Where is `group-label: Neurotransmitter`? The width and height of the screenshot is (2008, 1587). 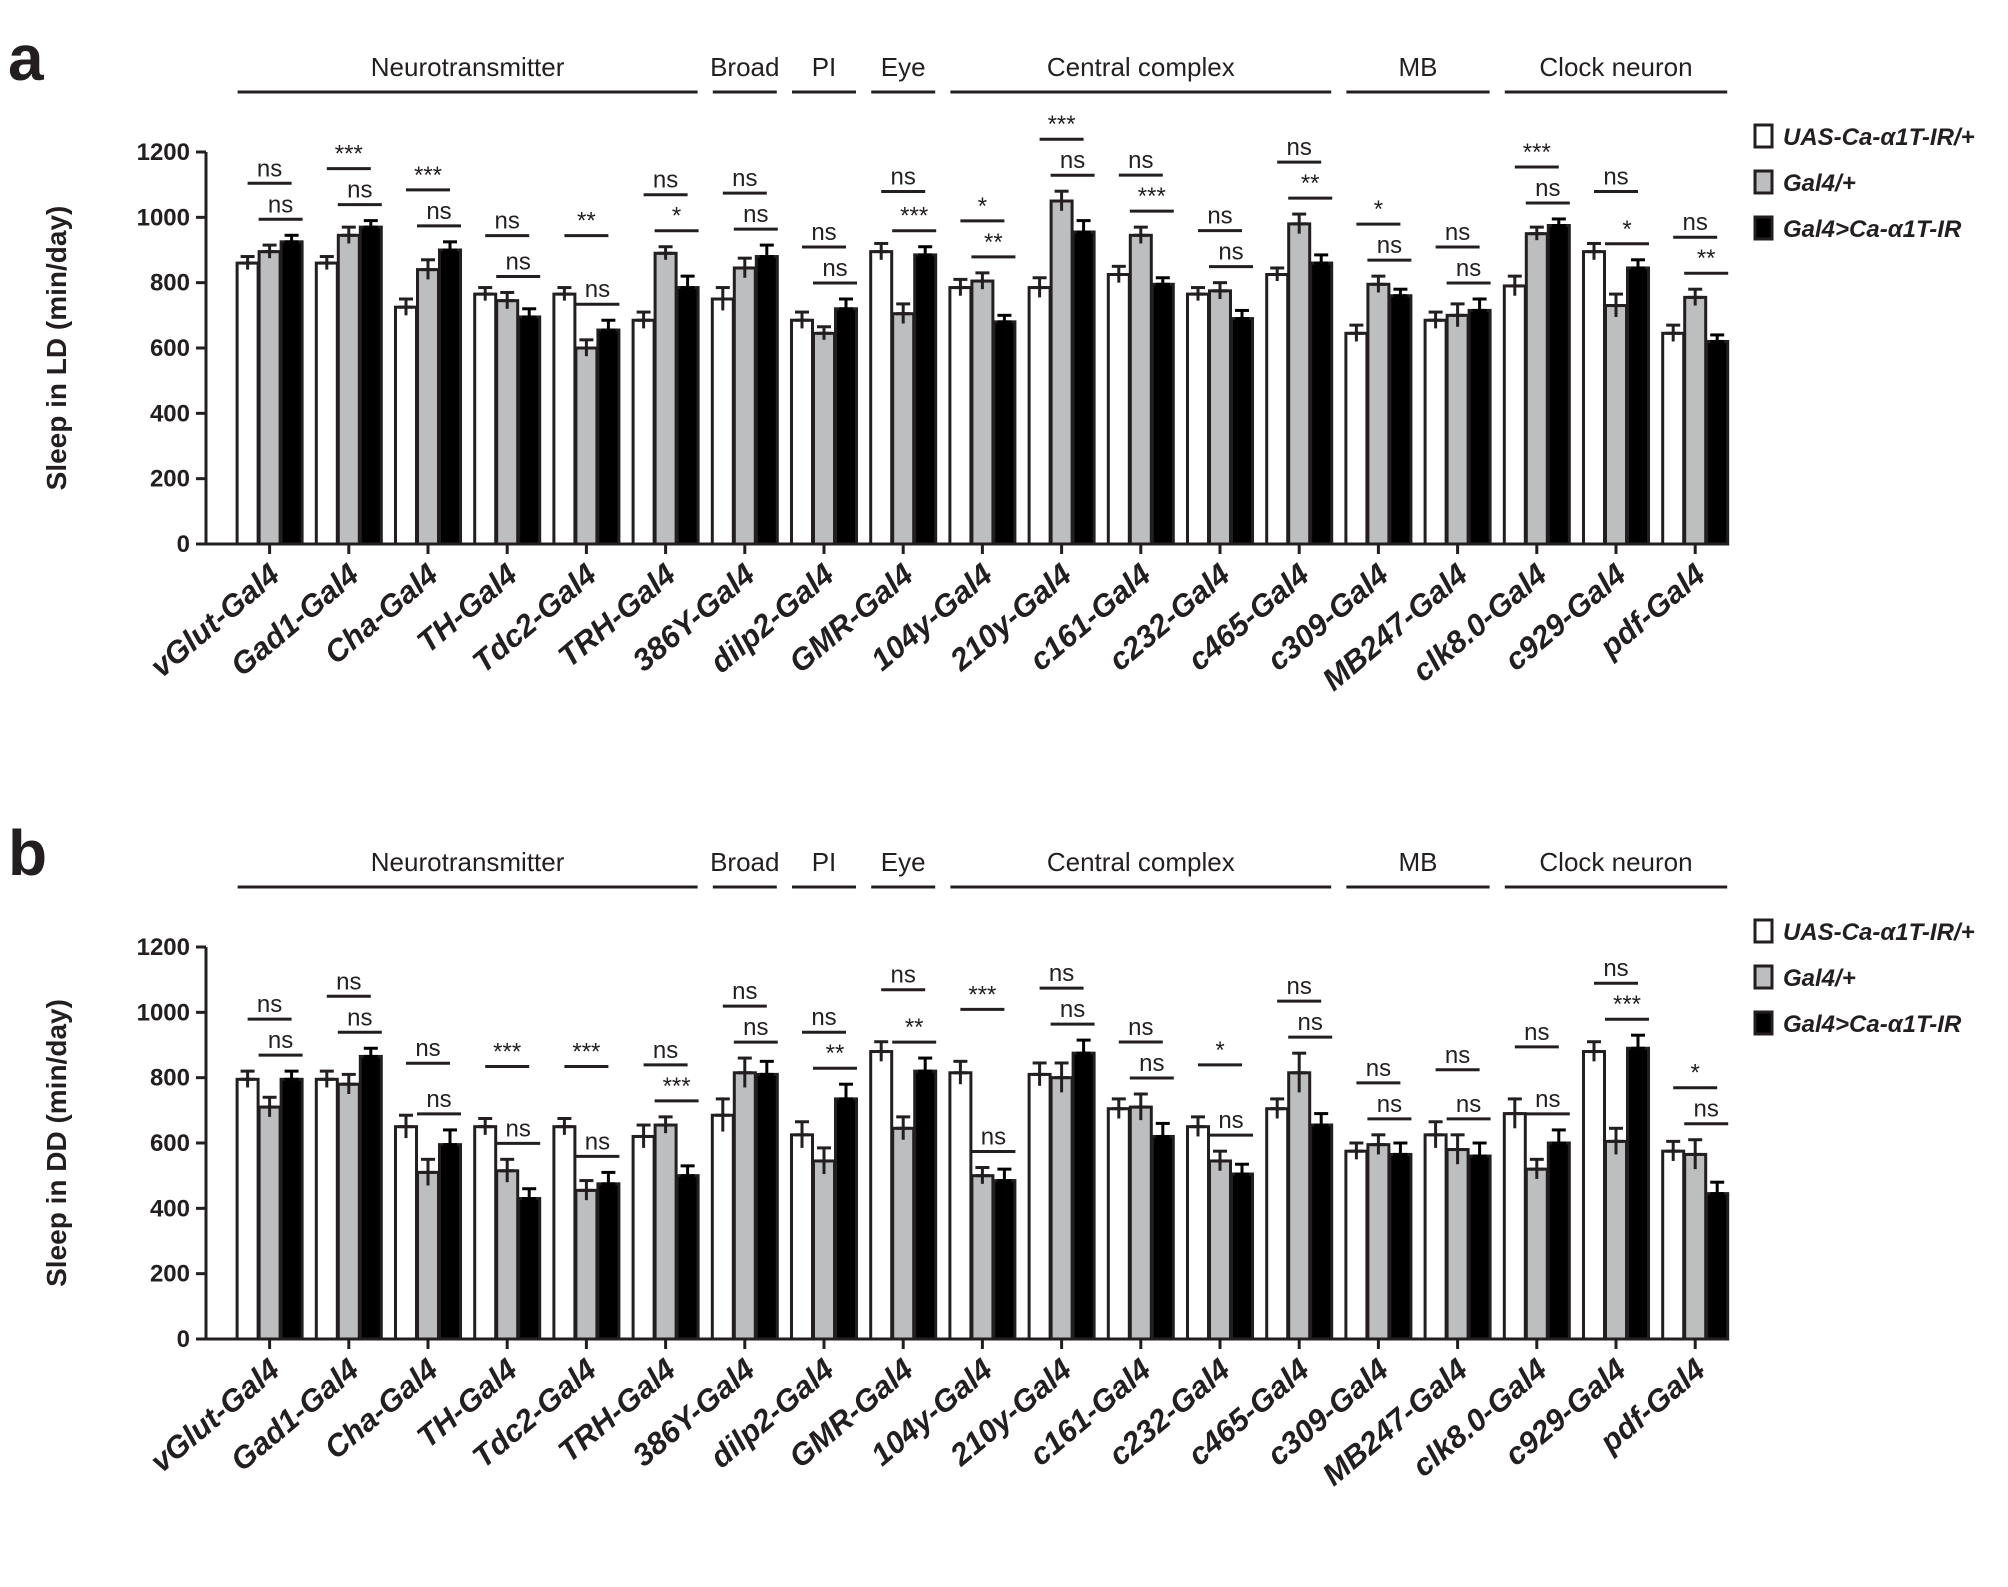 group-label: Neurotransmitter is located at coordinates (468, 67).